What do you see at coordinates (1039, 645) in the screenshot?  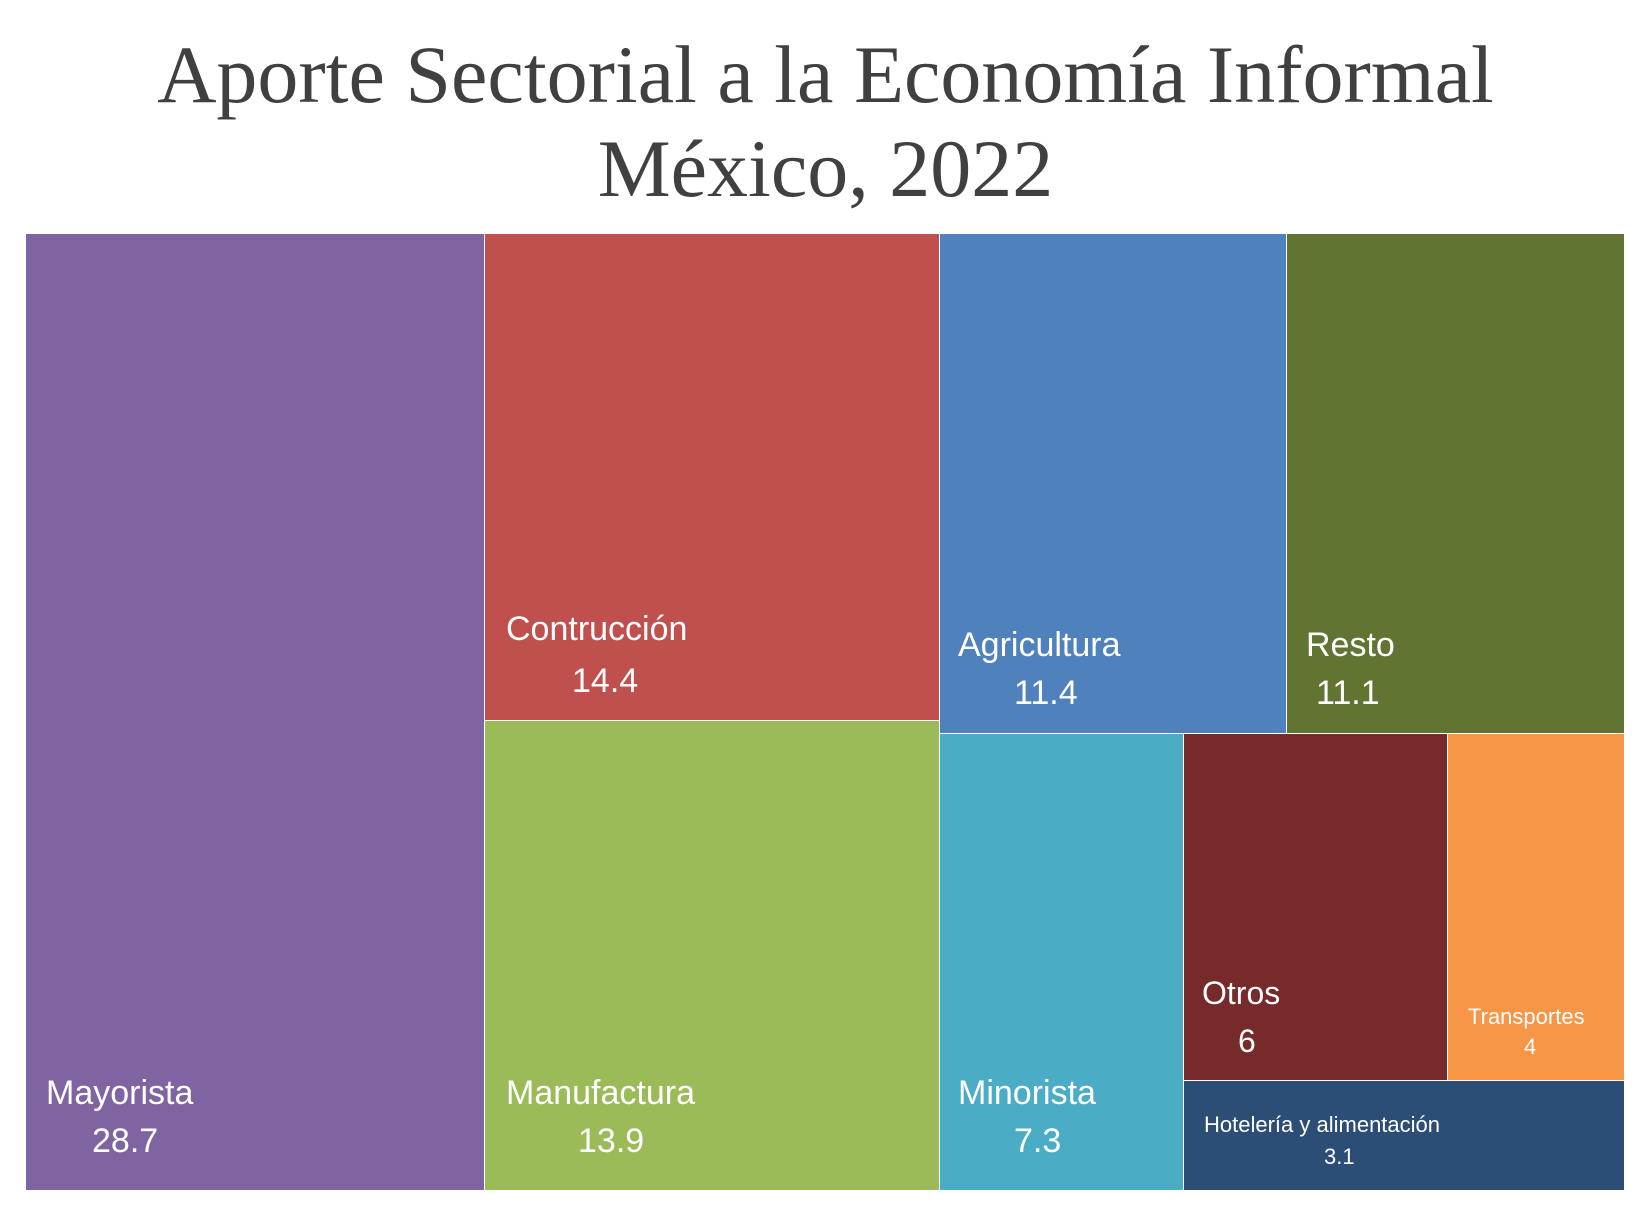 I see `tile-label-agricultura: Agricultura` at bounding box center [1039, 645].